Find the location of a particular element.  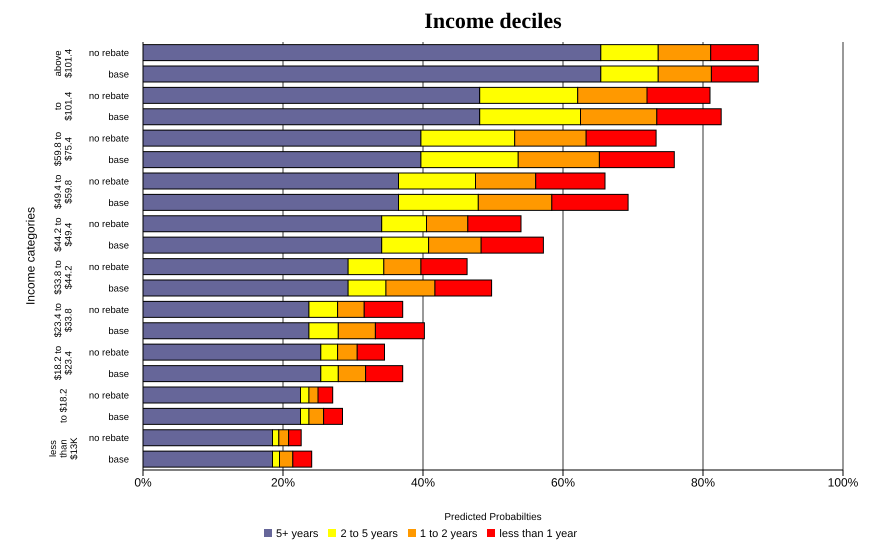

x-tick-label: 20% is located at coordinates (283, 483).